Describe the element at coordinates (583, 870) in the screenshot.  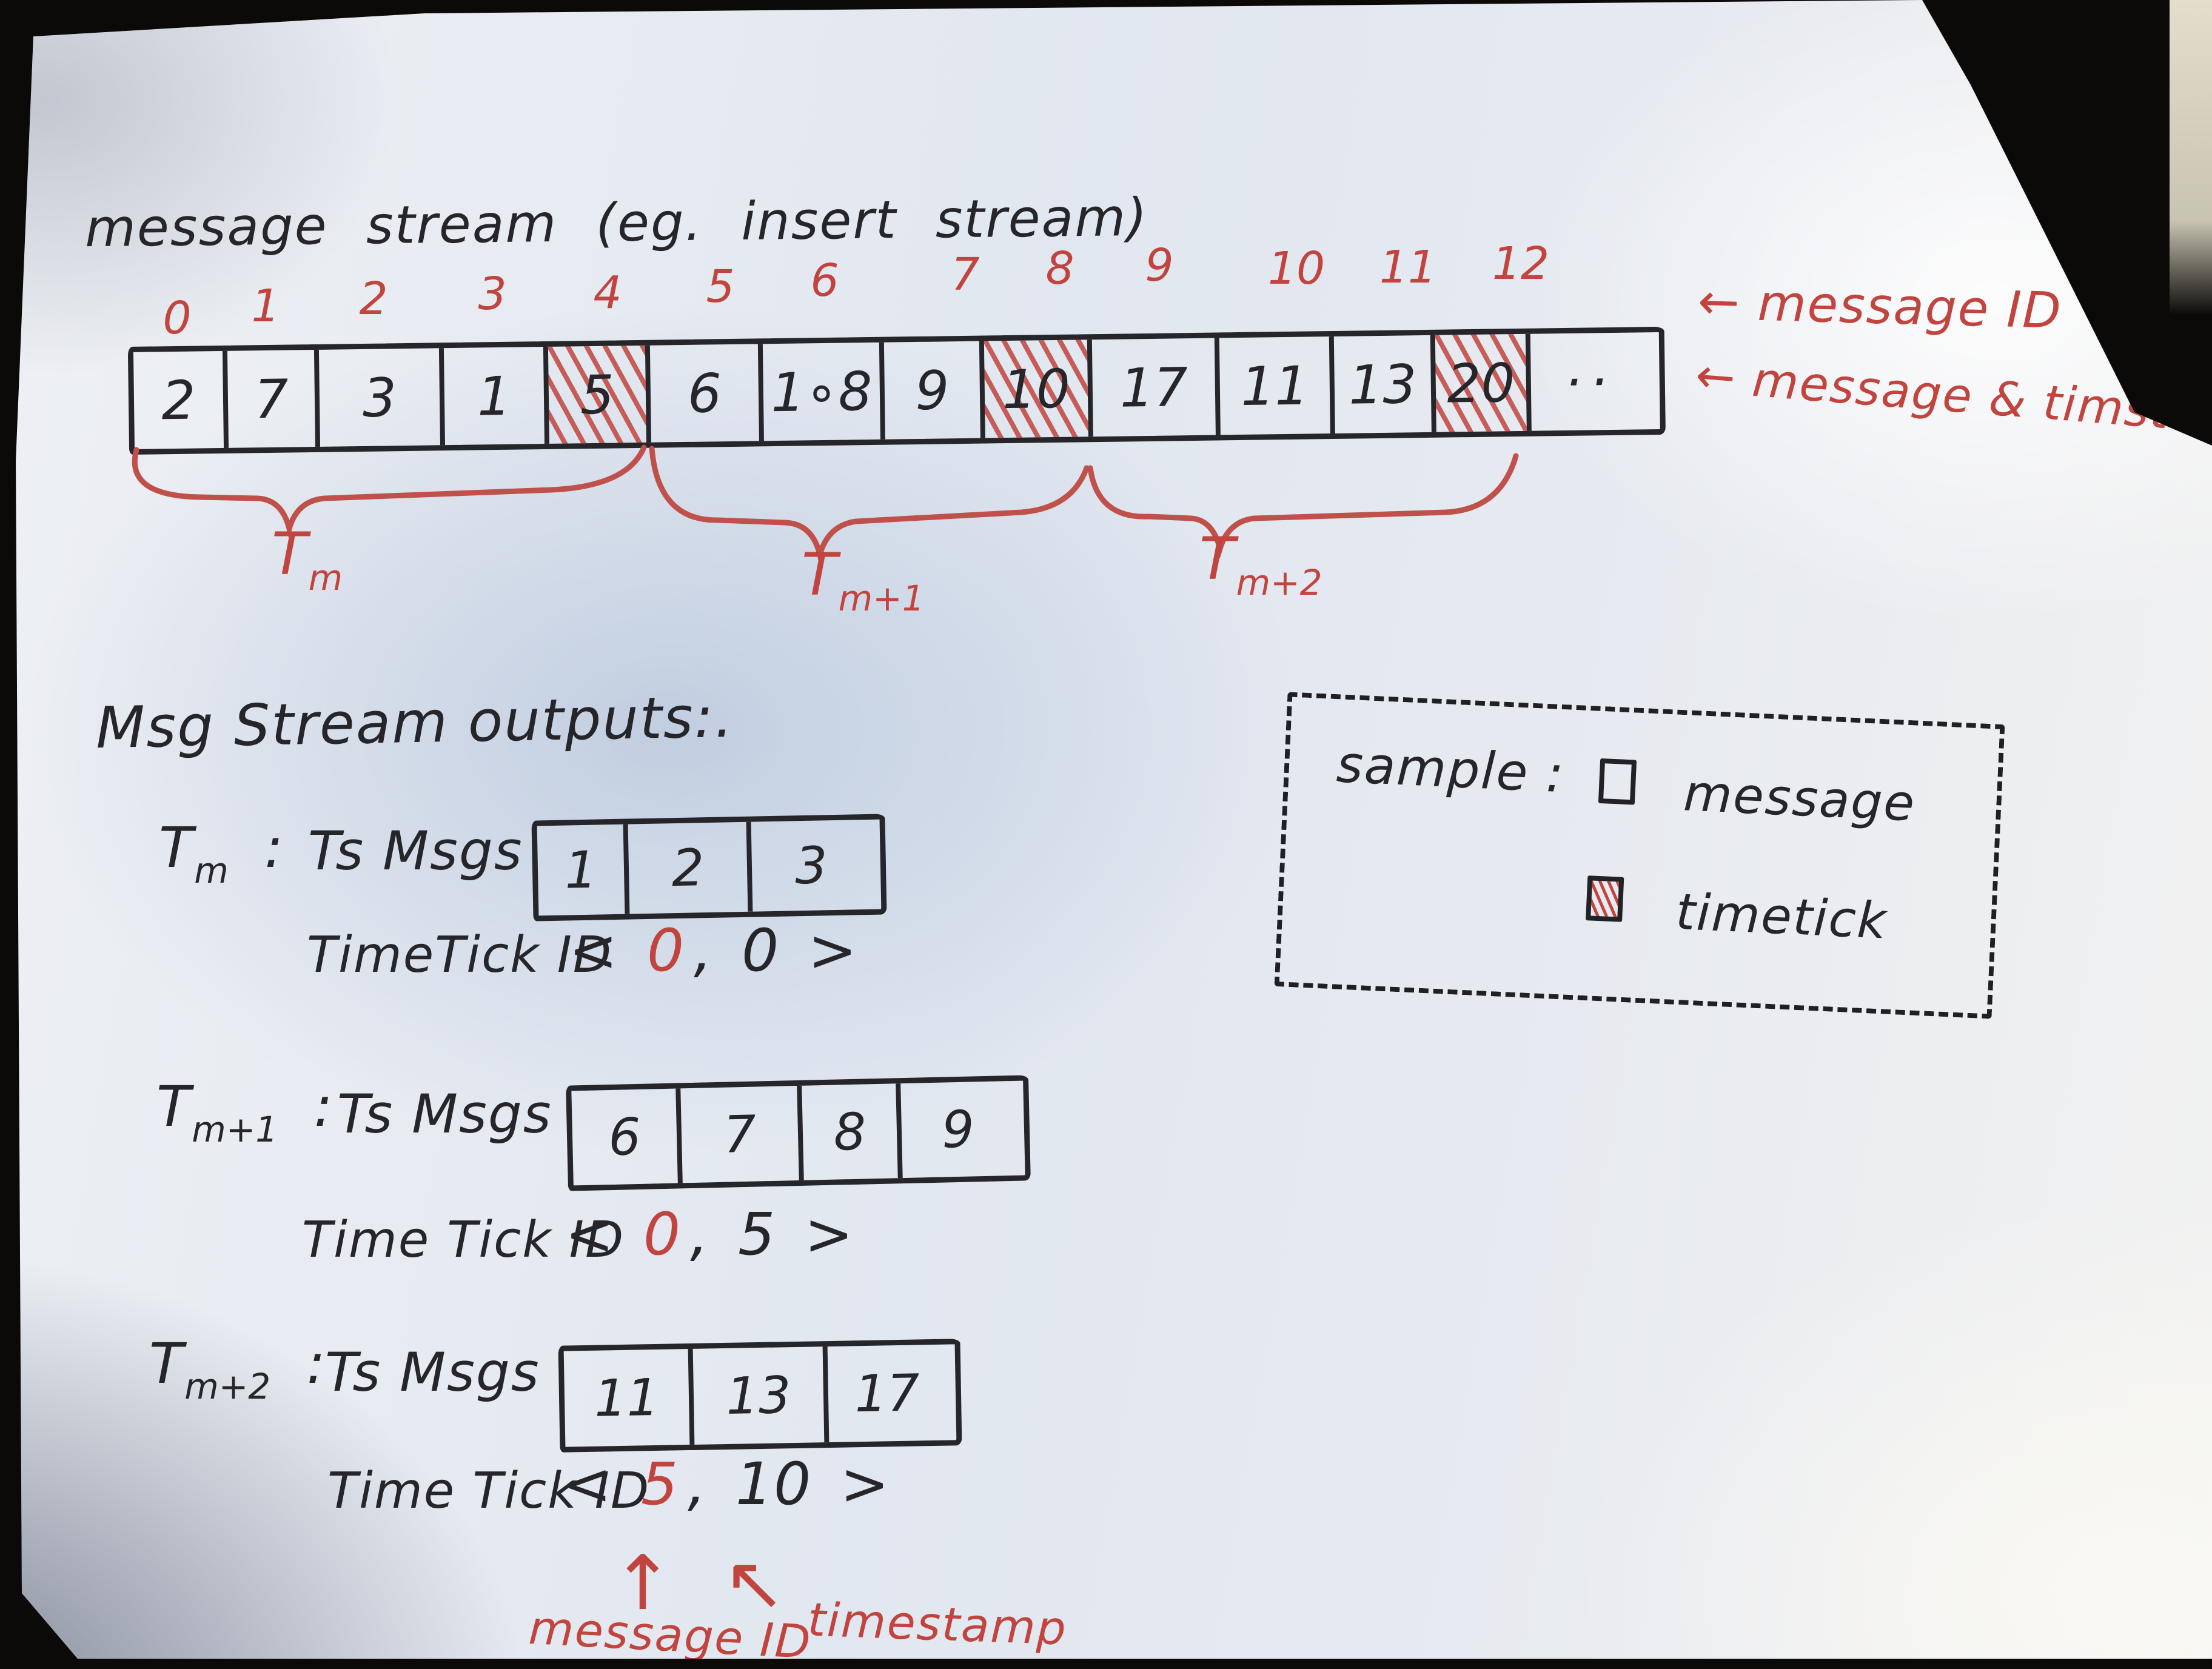
I see `msg-cell: 1` at that location.